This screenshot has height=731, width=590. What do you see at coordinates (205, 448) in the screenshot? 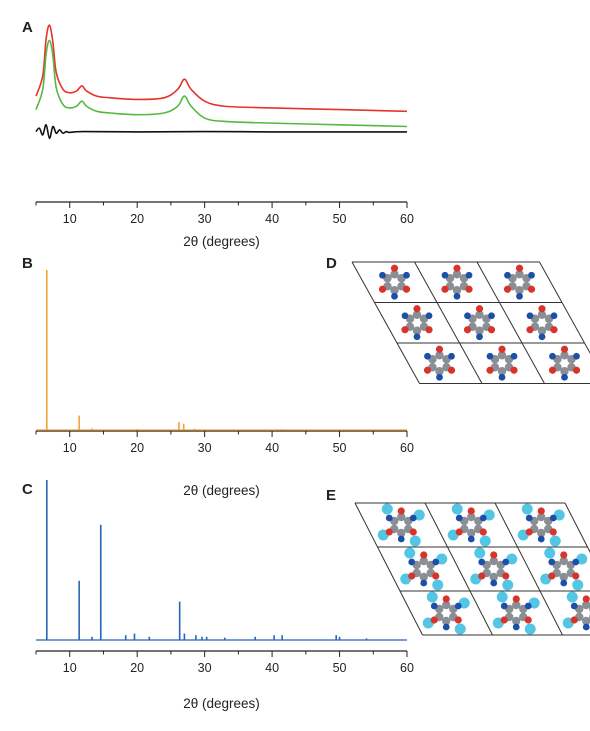
I see `panel-b-tick-label: 30` at bounding box center [205, 448].